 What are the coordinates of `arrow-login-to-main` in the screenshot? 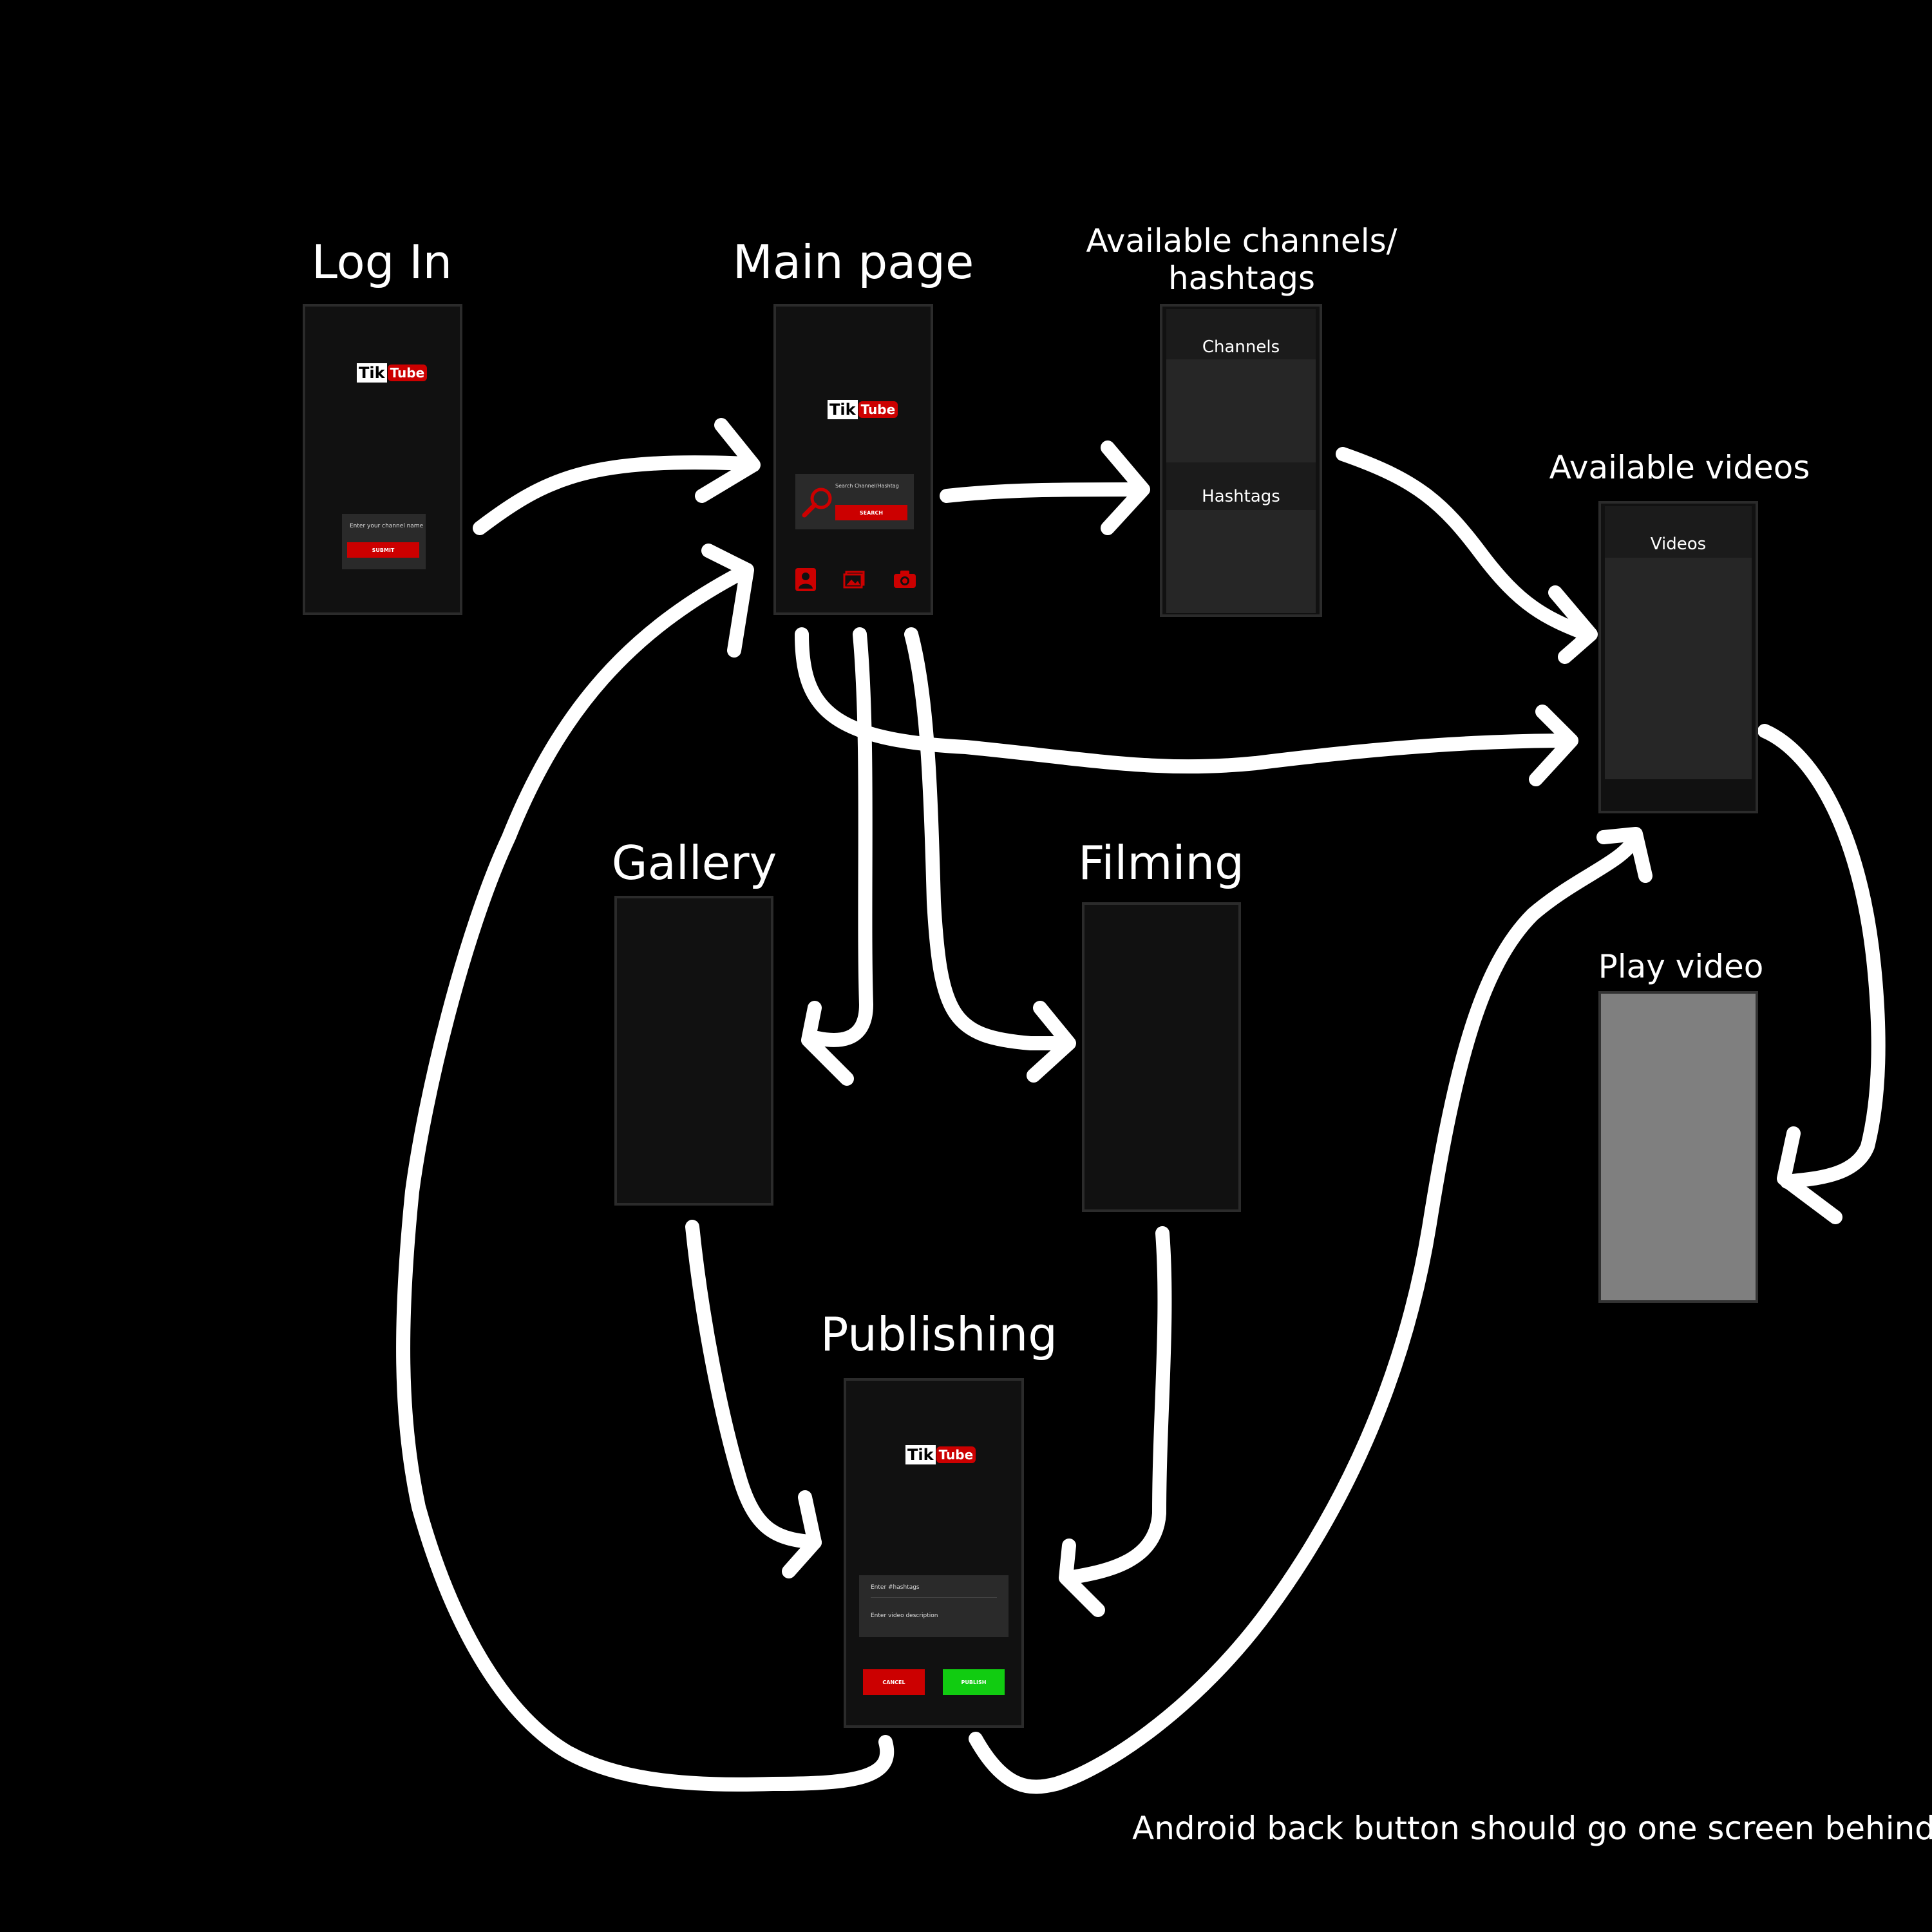 It's located at (613, 495).